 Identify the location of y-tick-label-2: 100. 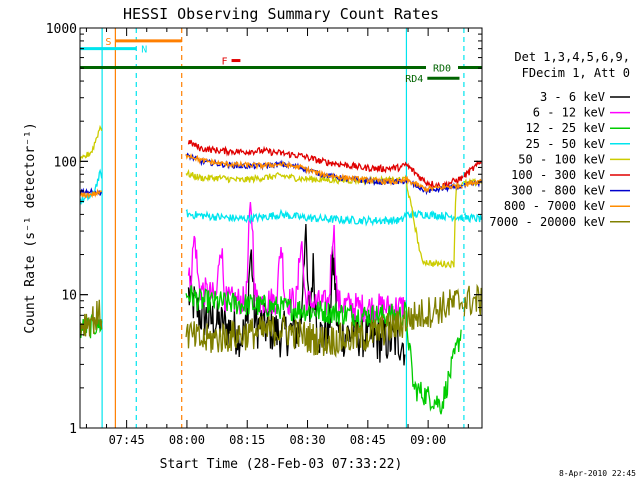
(65, 162).